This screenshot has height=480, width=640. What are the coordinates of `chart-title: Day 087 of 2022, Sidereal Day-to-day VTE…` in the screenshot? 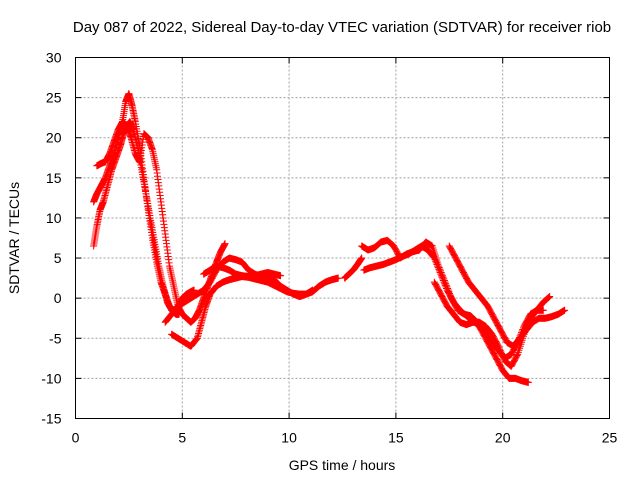 It's located at (342, 27).